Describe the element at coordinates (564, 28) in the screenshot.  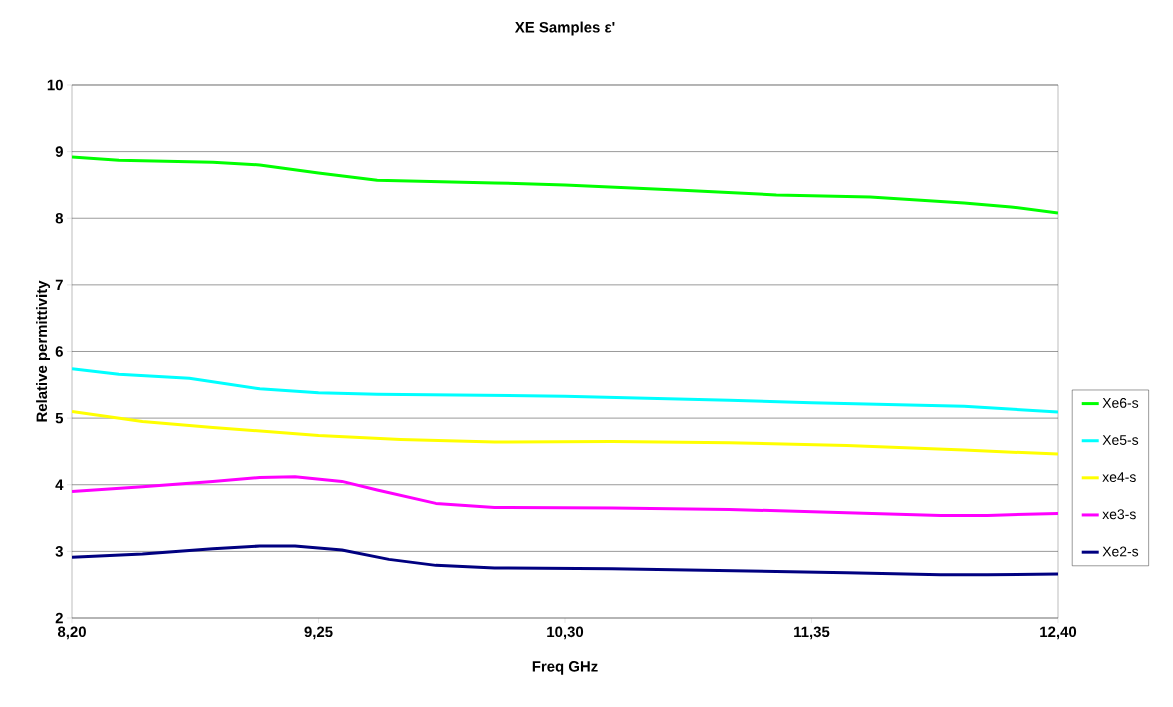
I see `chart-title: XE Samples ε'` at that location.